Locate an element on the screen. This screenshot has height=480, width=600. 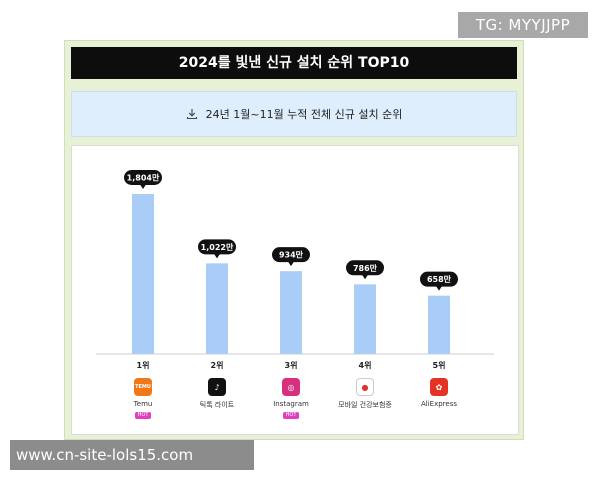
health-insurance-icon: ● is located at coordinates (365, 387).